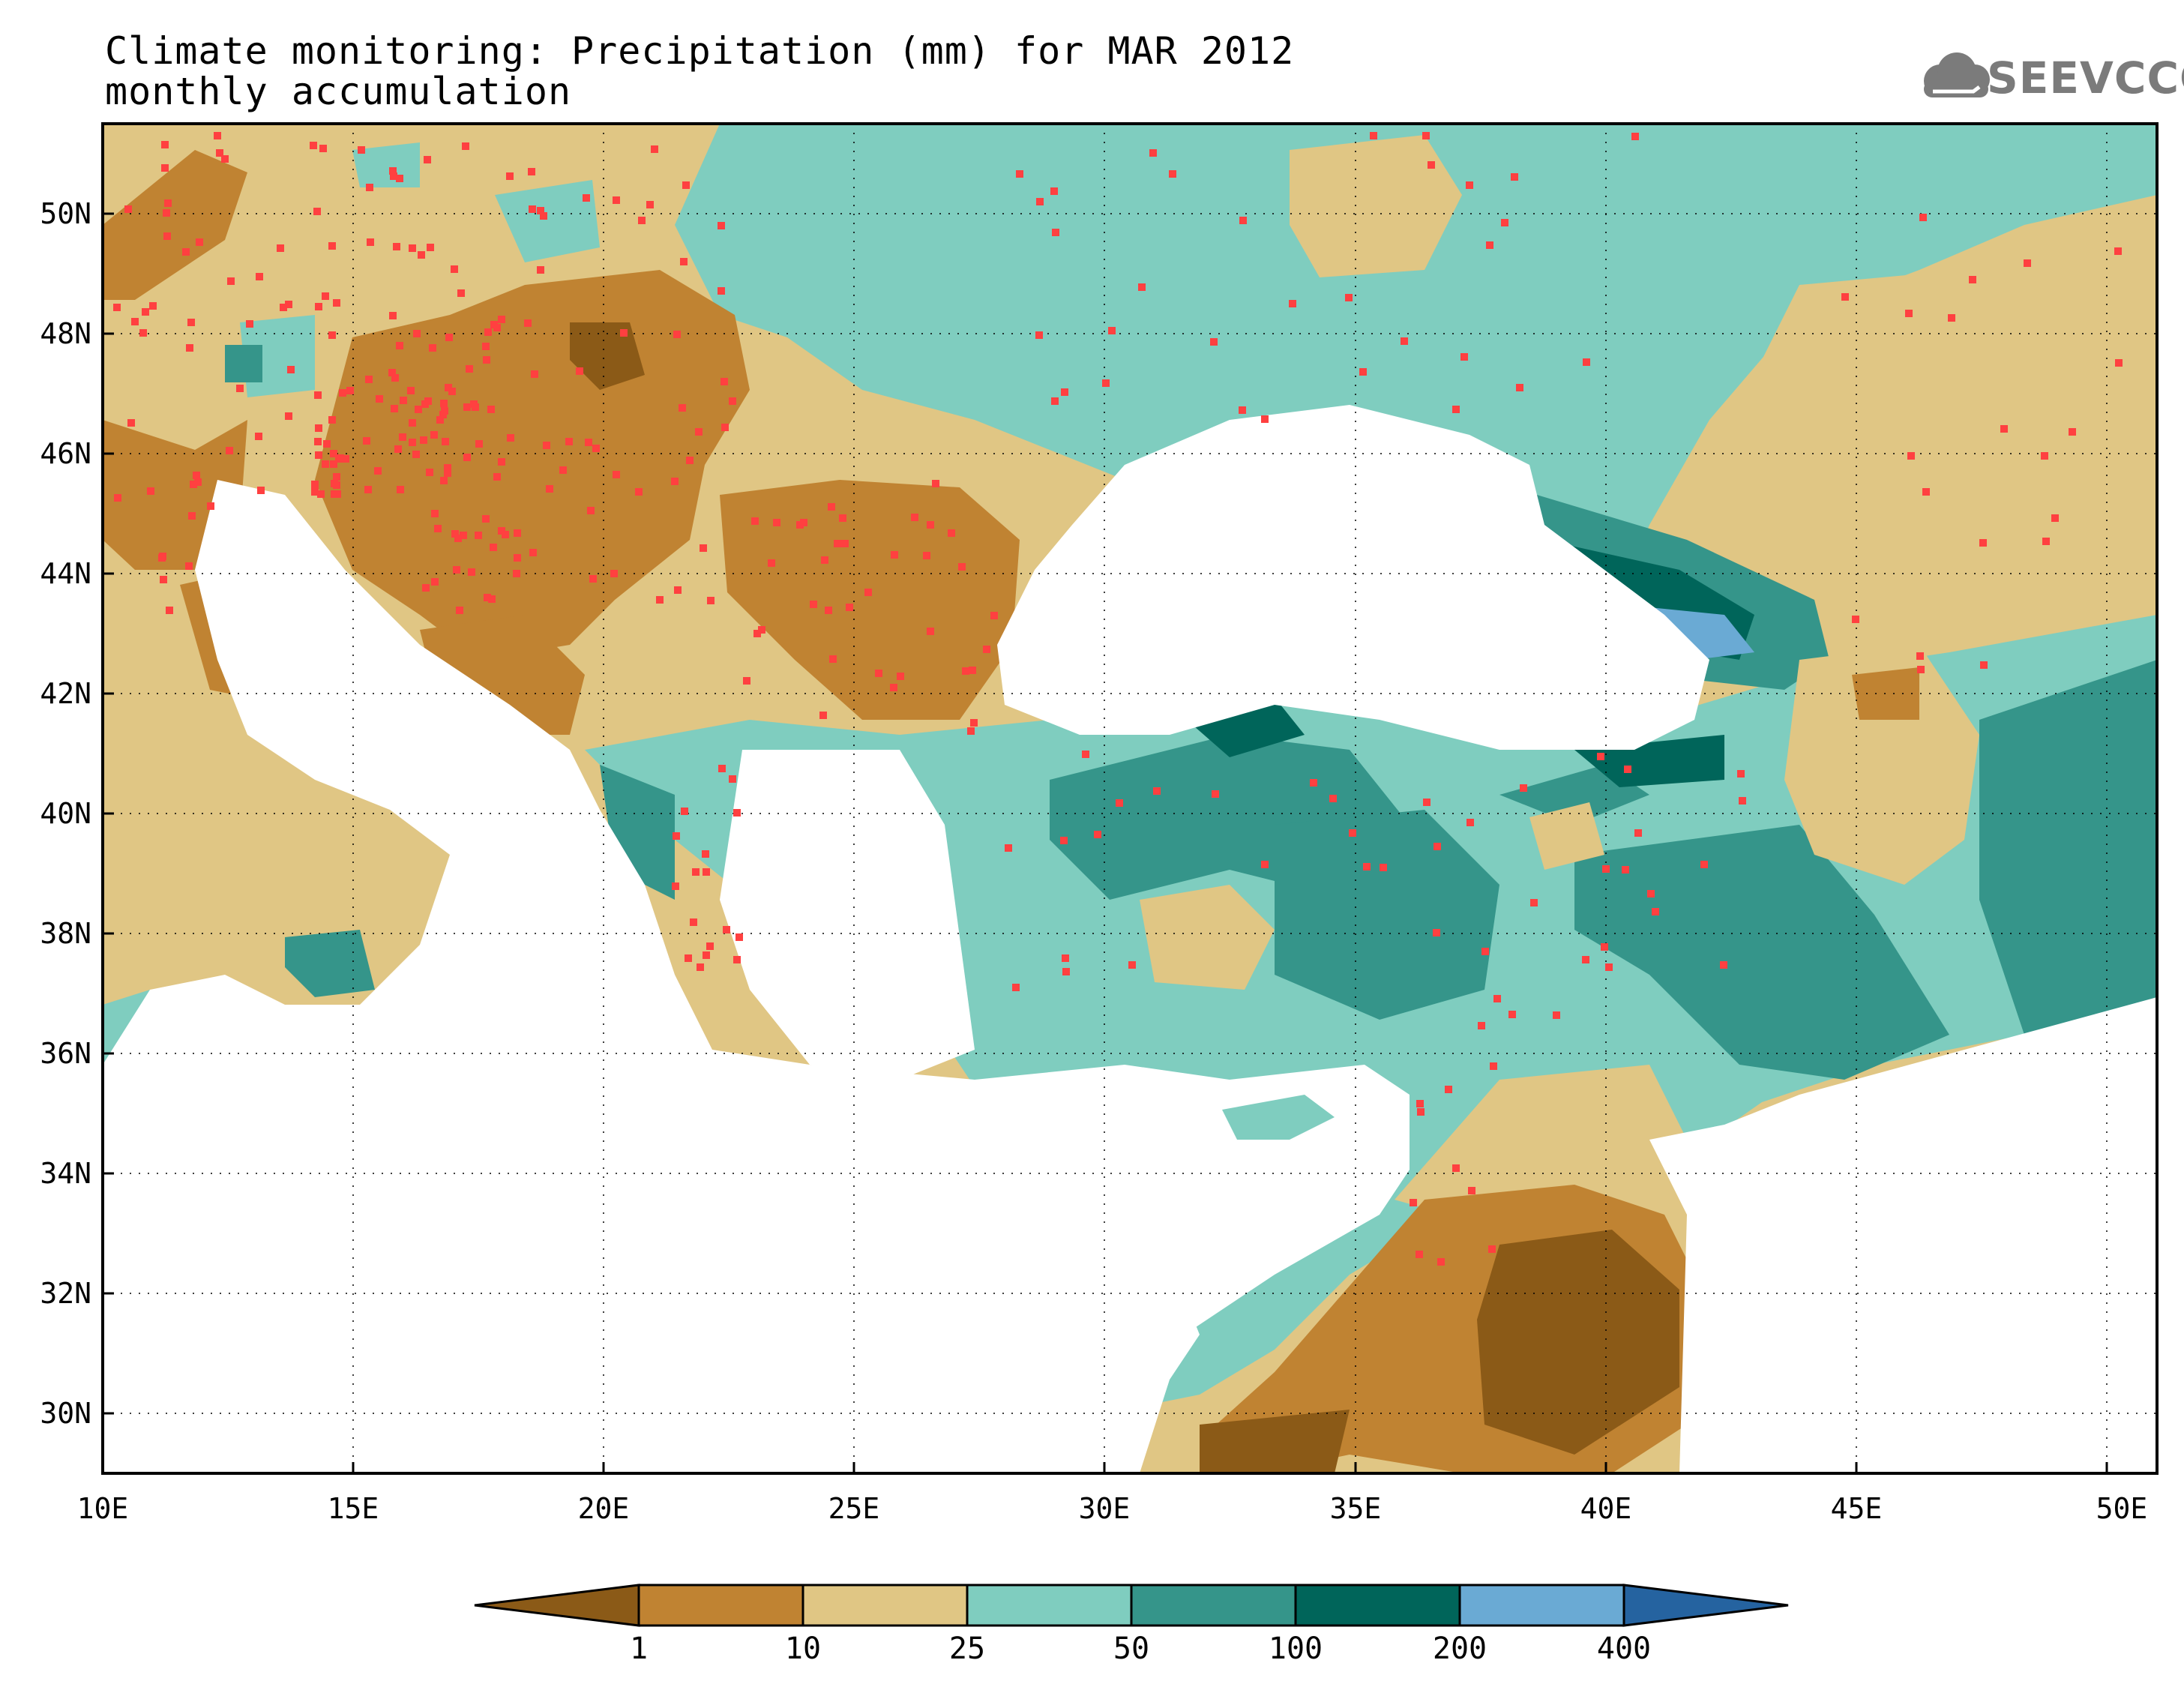  Describe the element at coordinates (65, 1293) in the screenshot. I see `lat-tick-label: 32N` at that location.